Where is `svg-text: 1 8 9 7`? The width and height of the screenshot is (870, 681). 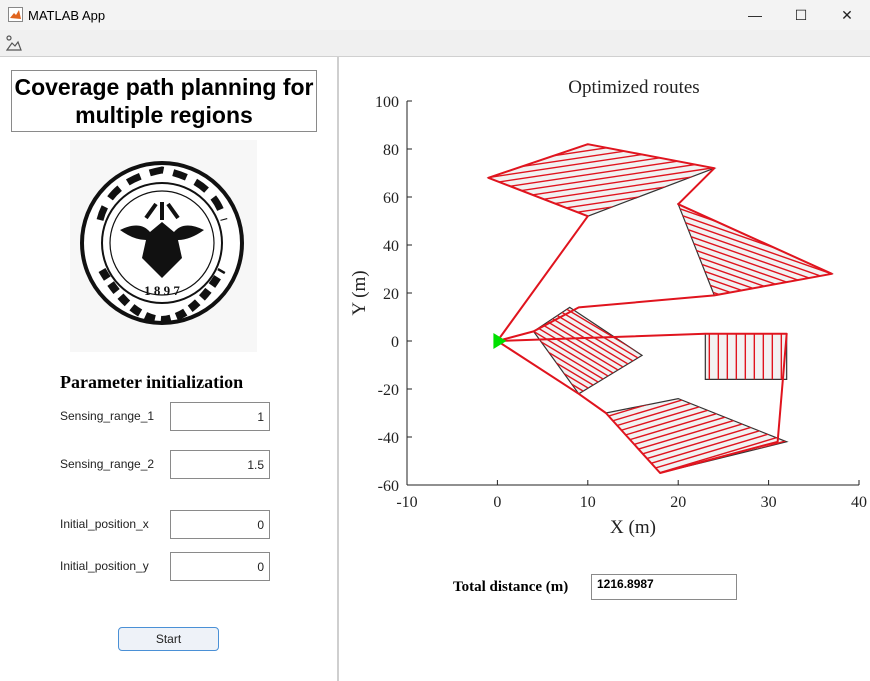
svg-text: 1 8 9 7 is located at coordinates (162, 290).